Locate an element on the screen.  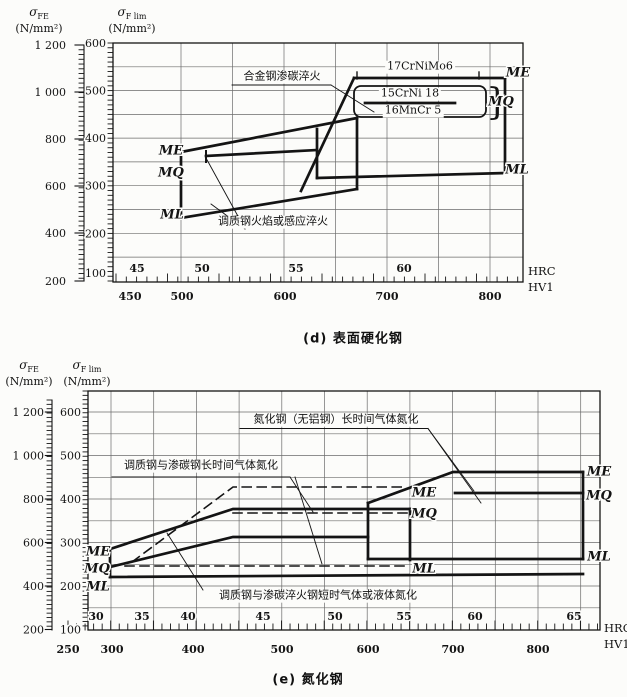
caption-d: (d) 表面硬化钢 is located at coordinates (353, 339).